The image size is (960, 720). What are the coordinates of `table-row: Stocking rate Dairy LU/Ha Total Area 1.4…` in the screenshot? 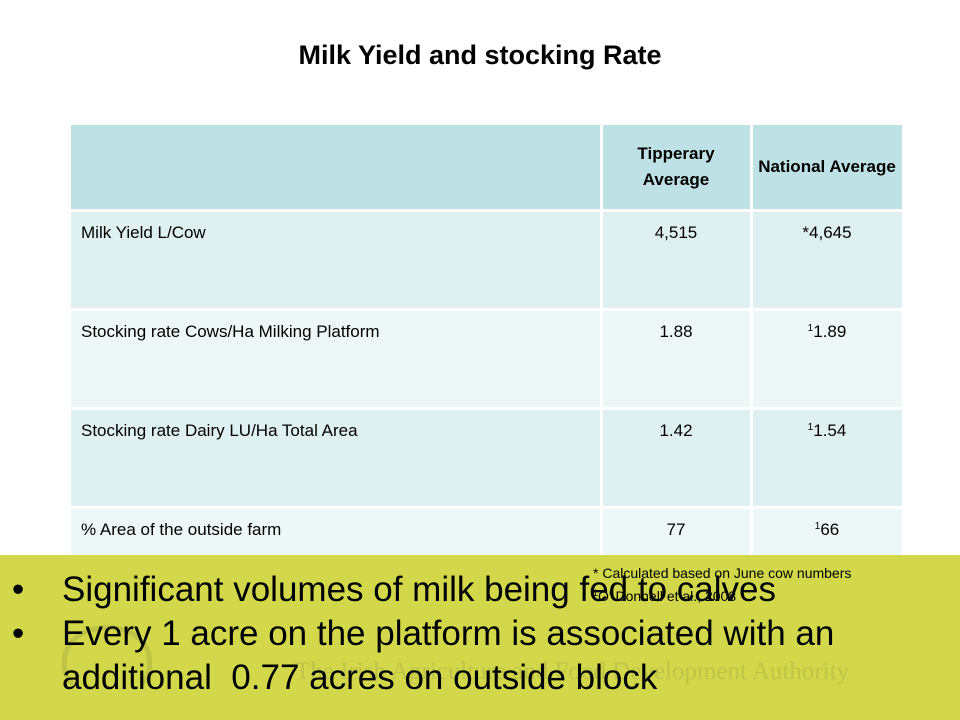 It's located at (488, 458).